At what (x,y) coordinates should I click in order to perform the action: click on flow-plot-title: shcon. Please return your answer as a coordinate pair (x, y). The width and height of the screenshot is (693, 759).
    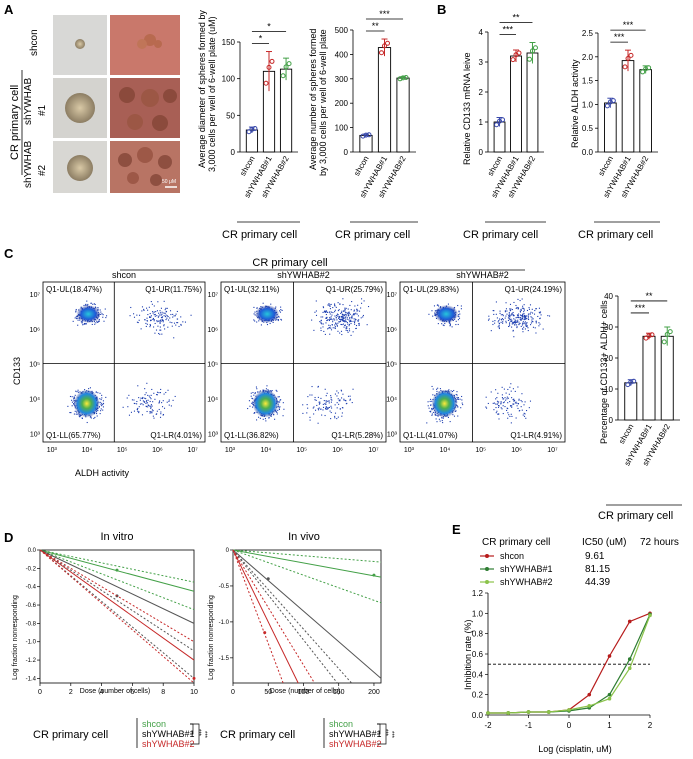
    Looking at the image, I should click on (124, 275).